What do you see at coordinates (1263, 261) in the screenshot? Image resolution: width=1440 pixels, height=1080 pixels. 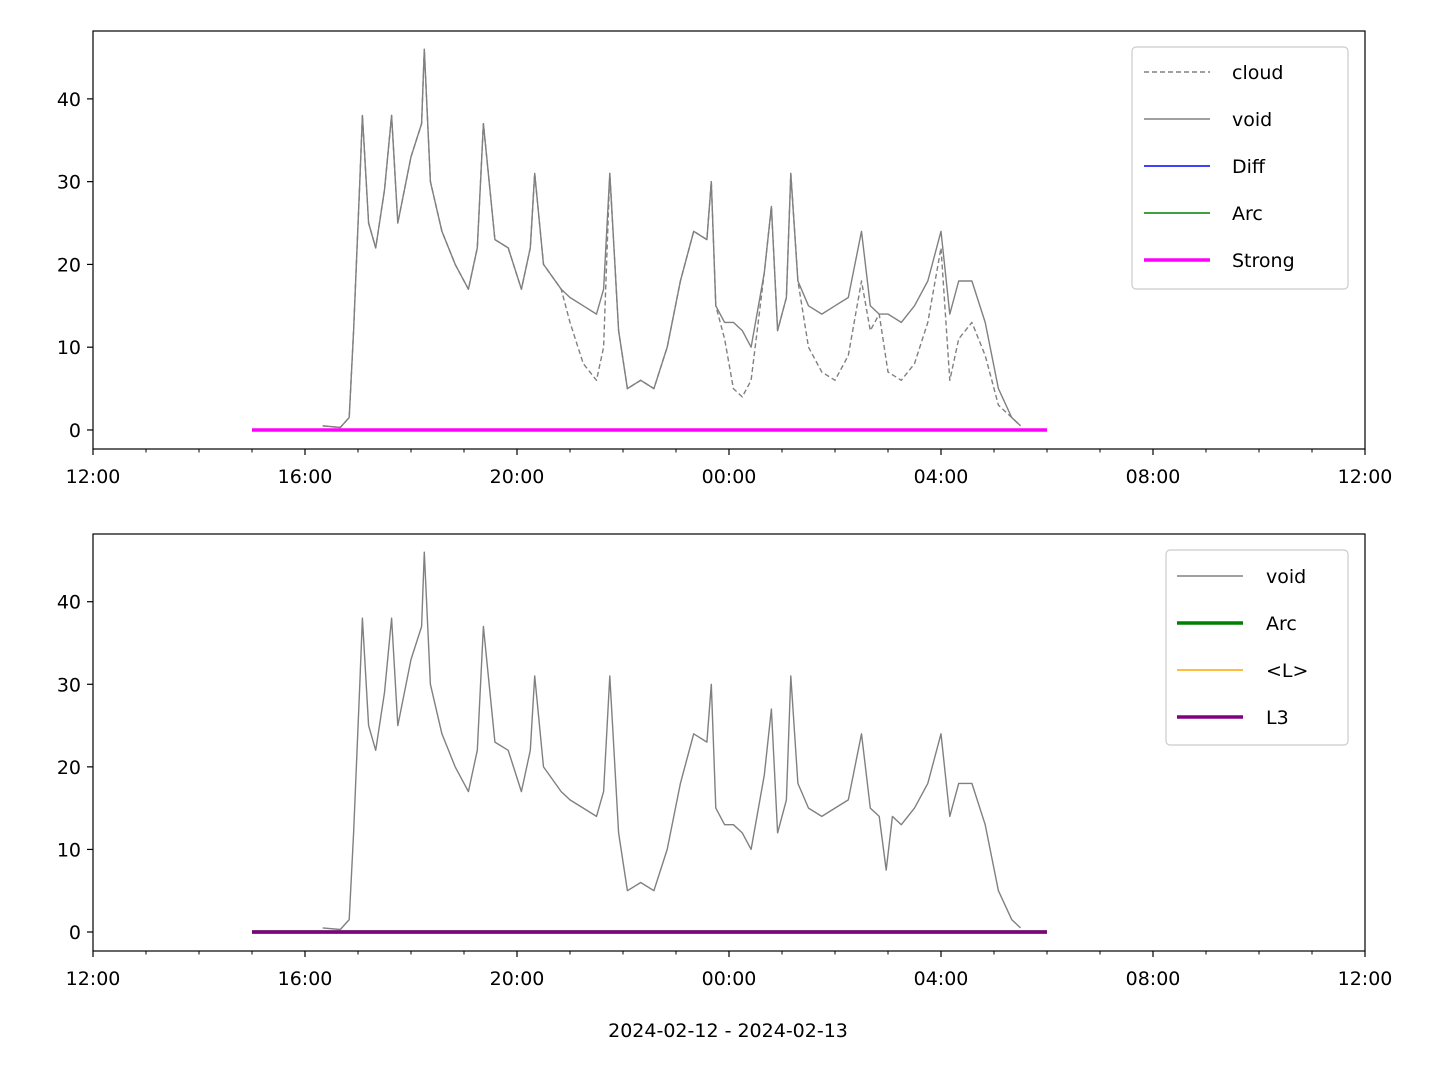 I see `legend-label: Strong` at bounding box center [1263, 261].